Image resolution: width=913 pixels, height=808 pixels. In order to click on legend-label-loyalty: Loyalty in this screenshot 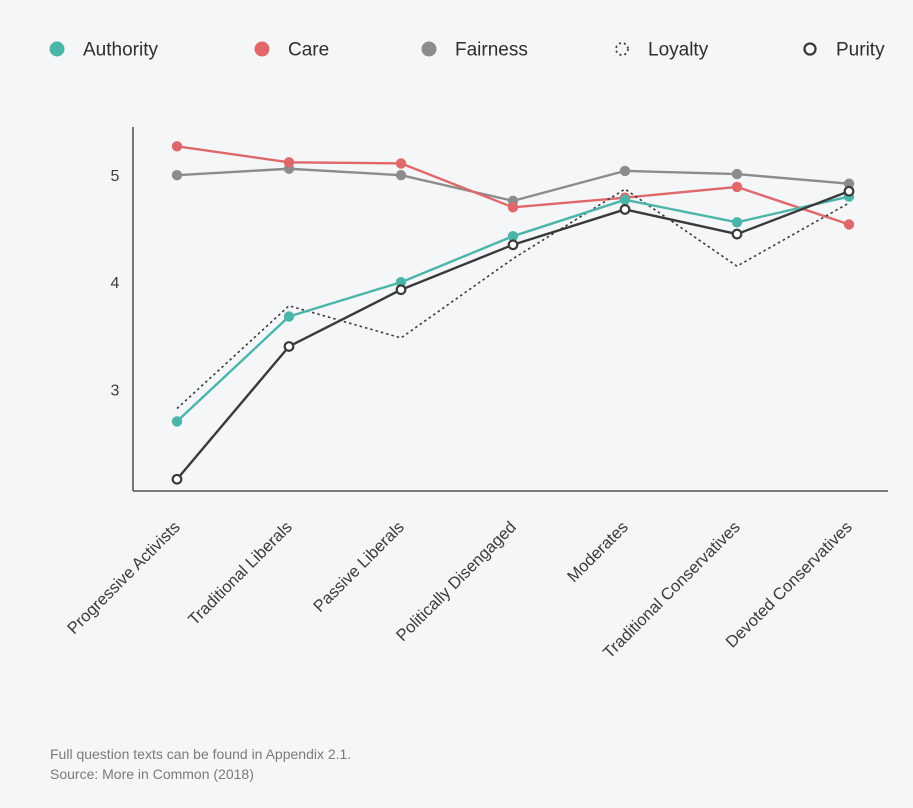, I will do `click(678, 50)`.